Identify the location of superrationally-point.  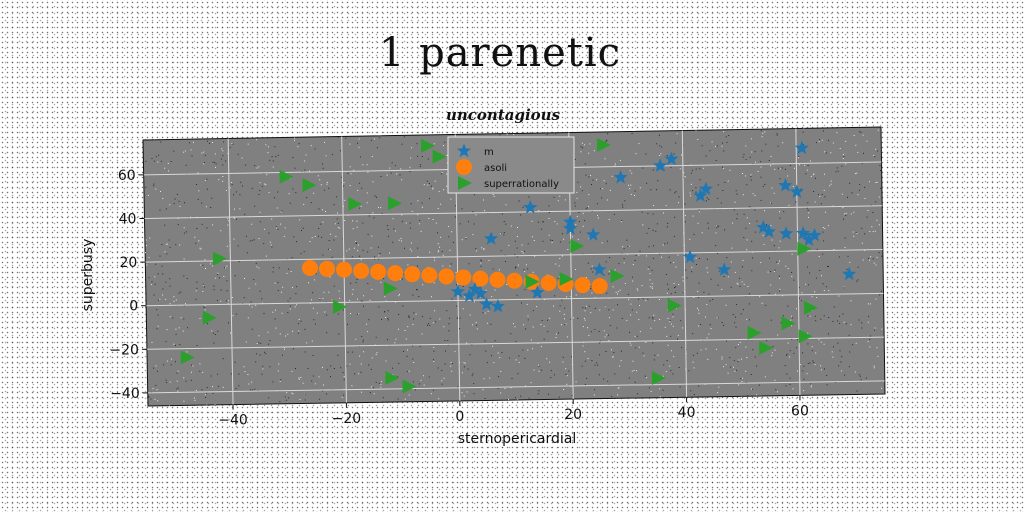
(209, 317).